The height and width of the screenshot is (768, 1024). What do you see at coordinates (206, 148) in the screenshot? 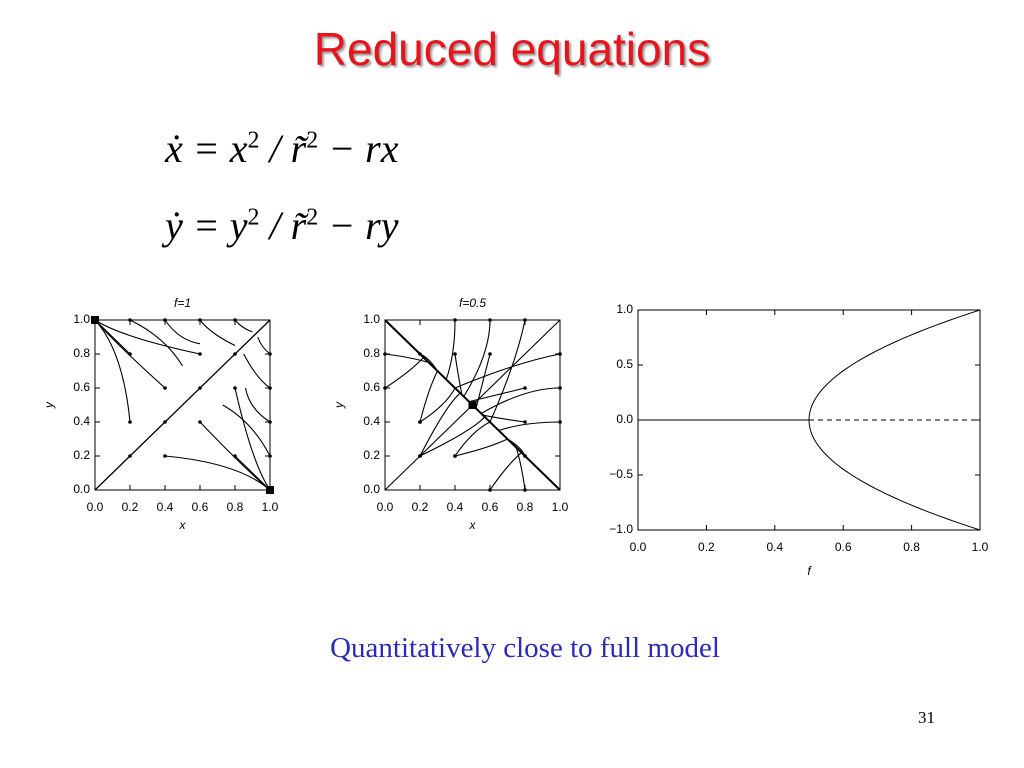
I see `equation-part: ẋ = x` at bounding box center [206, 148].